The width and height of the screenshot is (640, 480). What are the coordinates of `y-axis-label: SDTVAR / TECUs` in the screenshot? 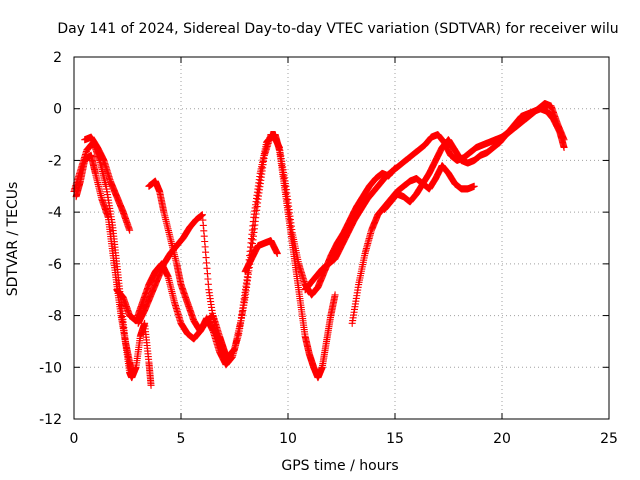 It's located at (13, 239).